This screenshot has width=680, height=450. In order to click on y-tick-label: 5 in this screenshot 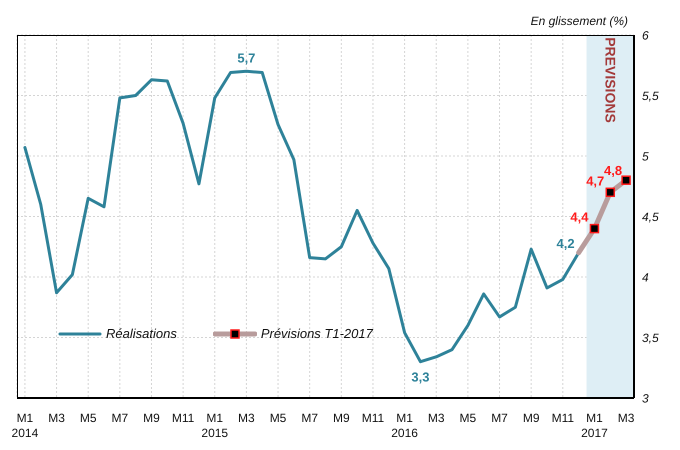, I will do `click(645, 156)`.